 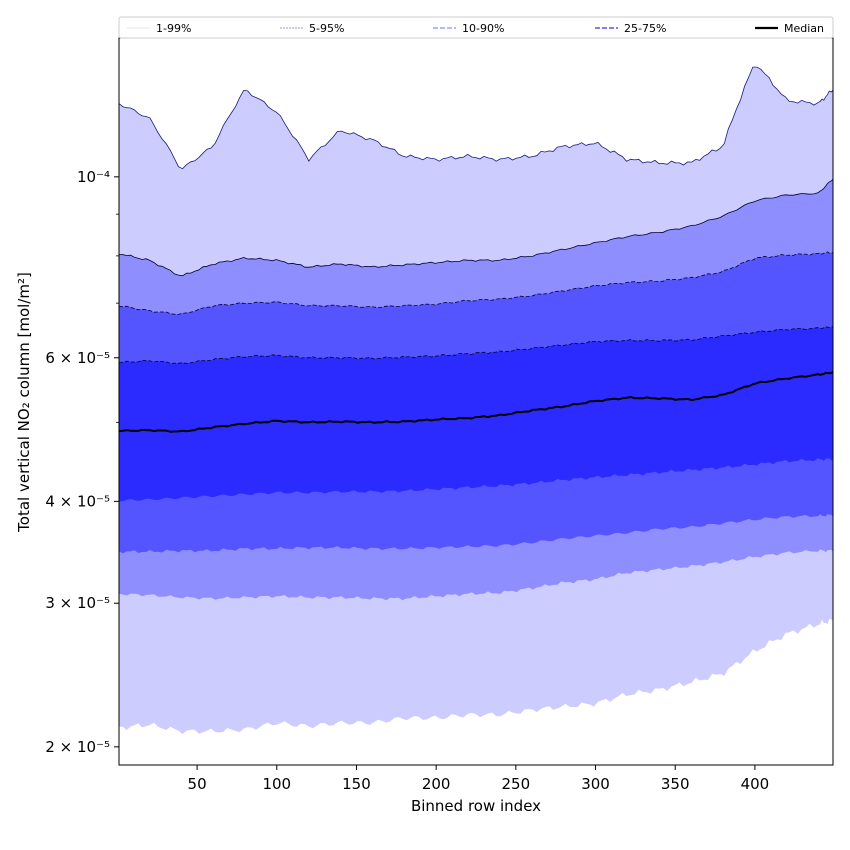 I want to click on y-axis-title: Total vertical NO₂ column [mol/m²], so click(x=24, y=402).